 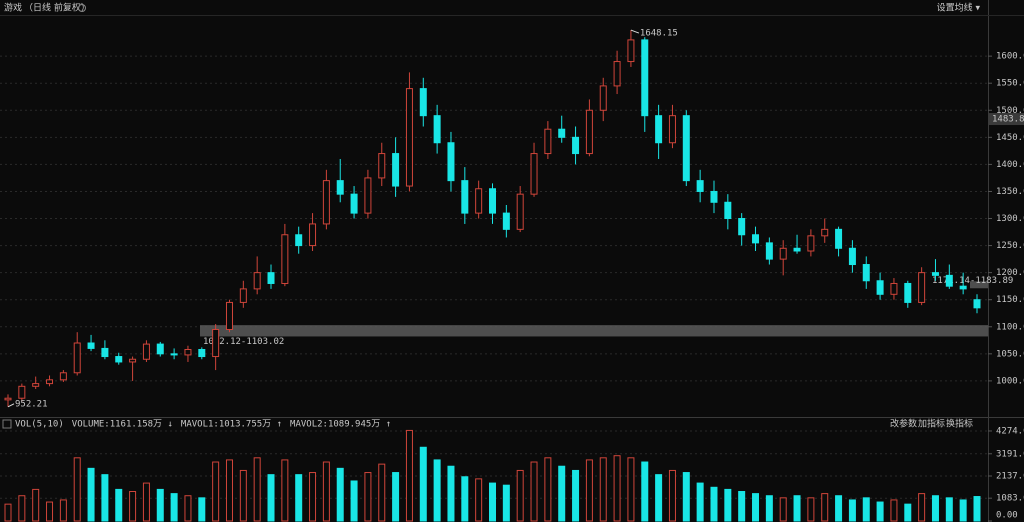 I want to click on y-tick-label: 0.00, so click(x=1007, y=516).